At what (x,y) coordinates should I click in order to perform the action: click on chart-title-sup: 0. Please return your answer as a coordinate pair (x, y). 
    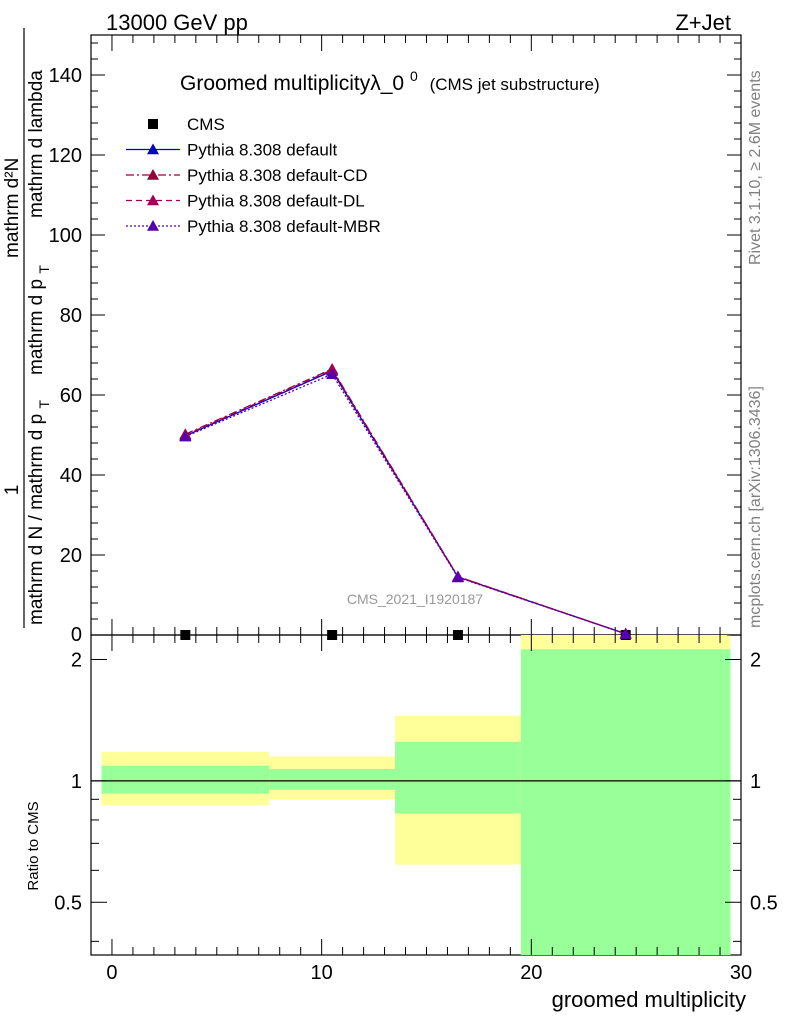
    Looking at the image, I should click on (414, 76).